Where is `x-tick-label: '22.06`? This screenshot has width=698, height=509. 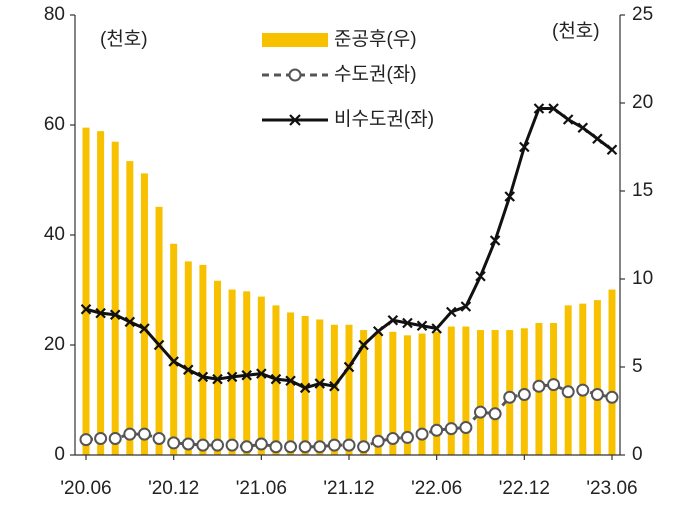
x-tick-label: '22.06 is located at coordinates (436, 488).